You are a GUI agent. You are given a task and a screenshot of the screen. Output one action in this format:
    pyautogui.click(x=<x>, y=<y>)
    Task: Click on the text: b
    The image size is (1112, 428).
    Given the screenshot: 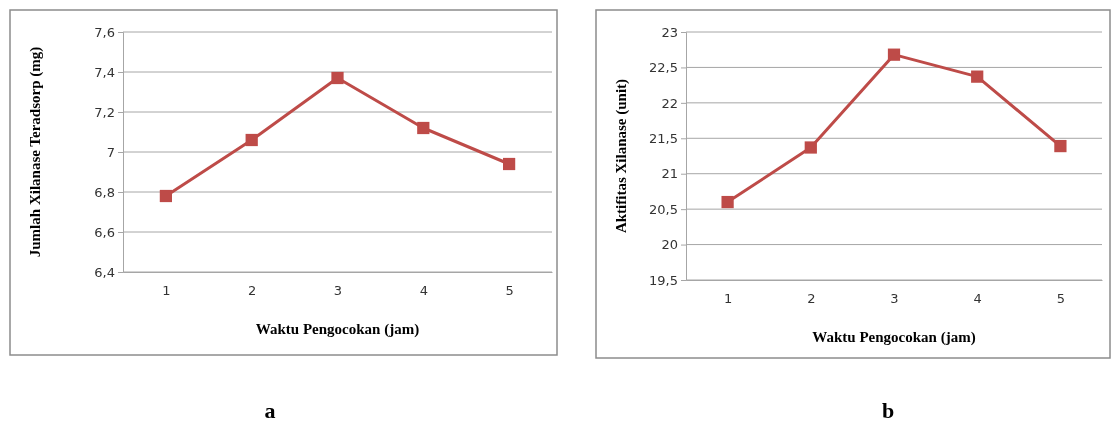 What is the action you would take?
    pyautogui.click(x=888, y=410)
    